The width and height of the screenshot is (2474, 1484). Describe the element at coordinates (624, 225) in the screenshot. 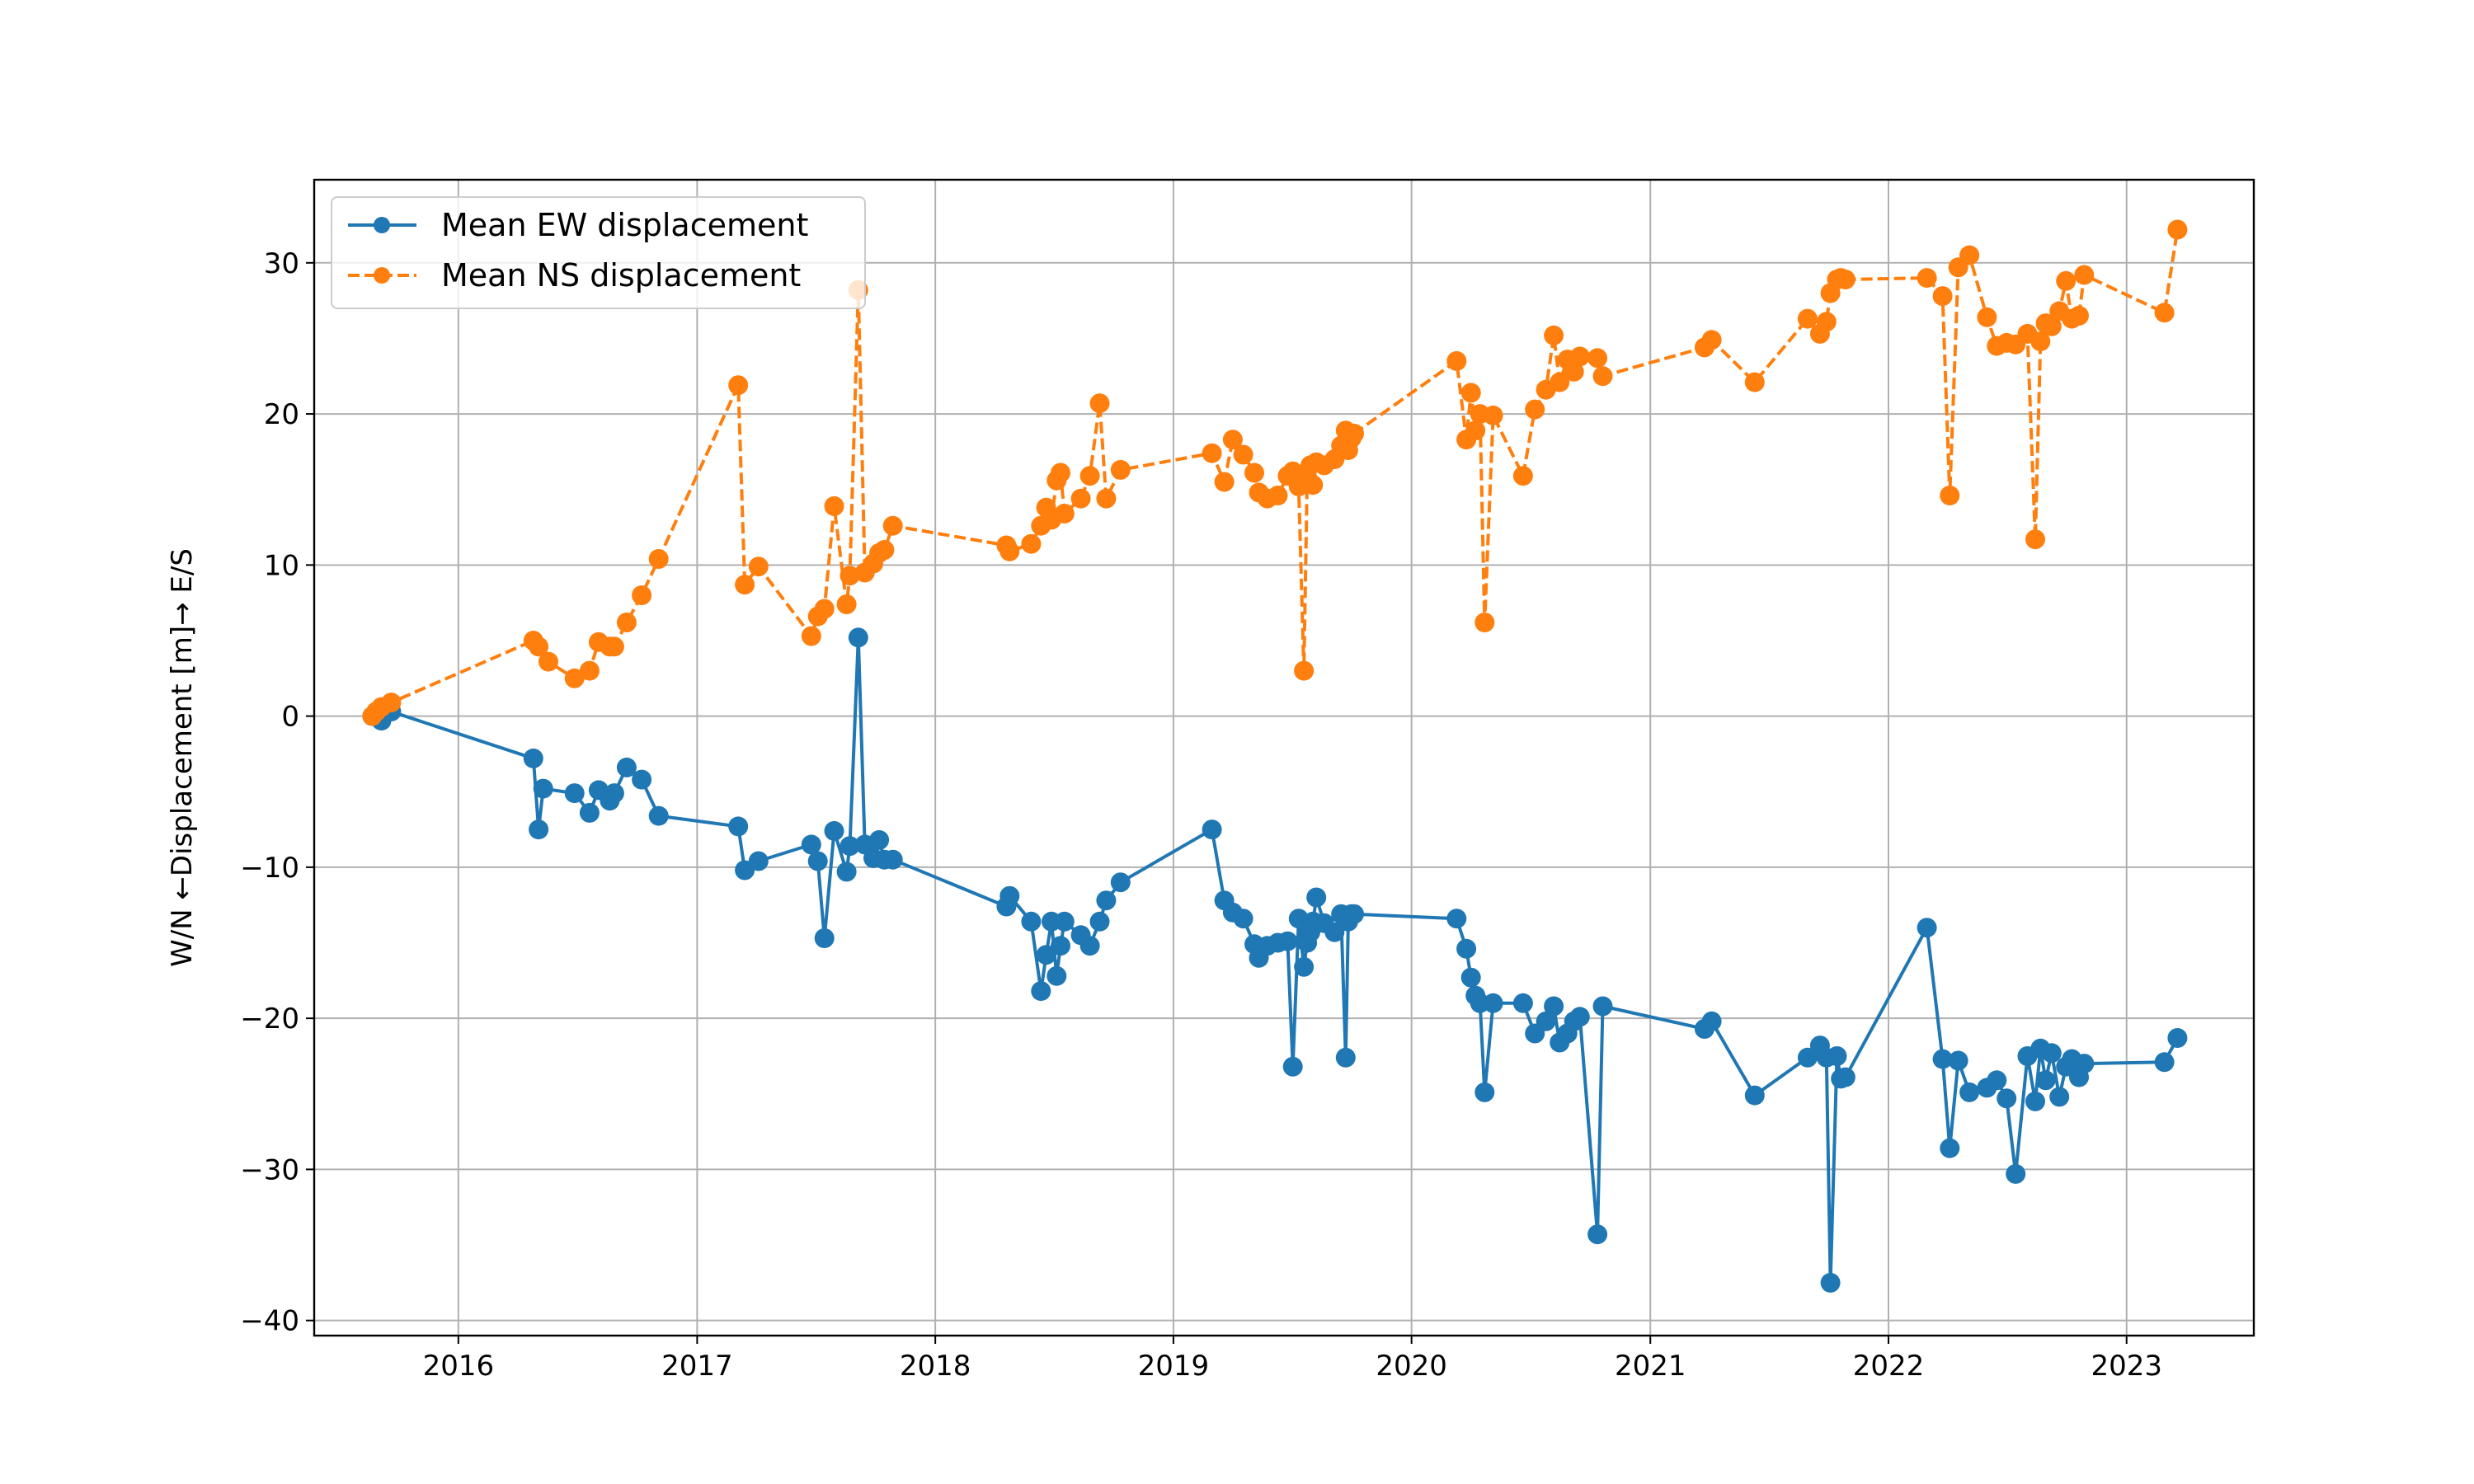

I see `legend-ew-label: Mean EW displacement` at that location.